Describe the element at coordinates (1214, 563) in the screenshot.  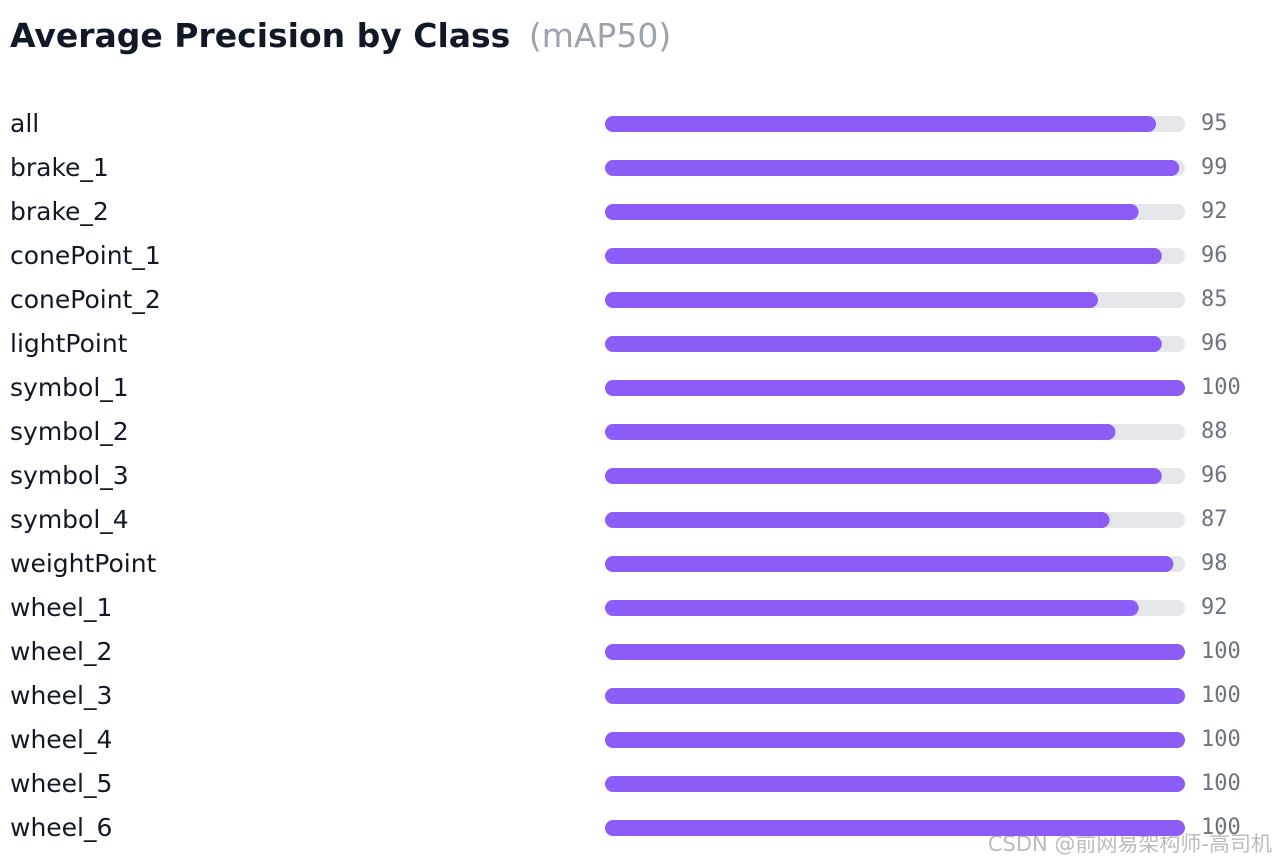
I see `value-label: 98` at that location.